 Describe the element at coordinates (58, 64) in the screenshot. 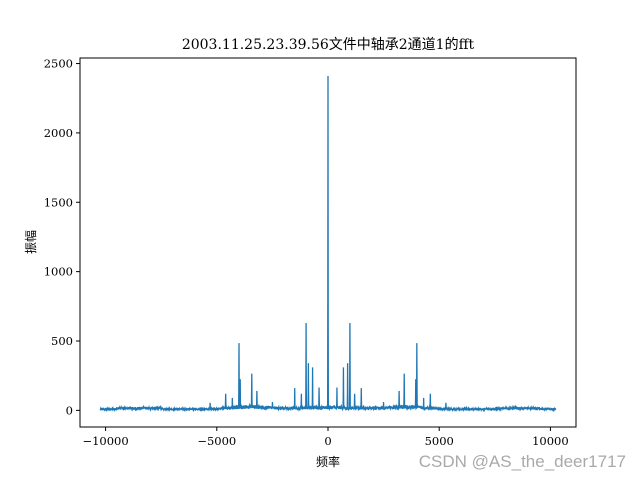

I see `y-tick-label: 2500` at that location.